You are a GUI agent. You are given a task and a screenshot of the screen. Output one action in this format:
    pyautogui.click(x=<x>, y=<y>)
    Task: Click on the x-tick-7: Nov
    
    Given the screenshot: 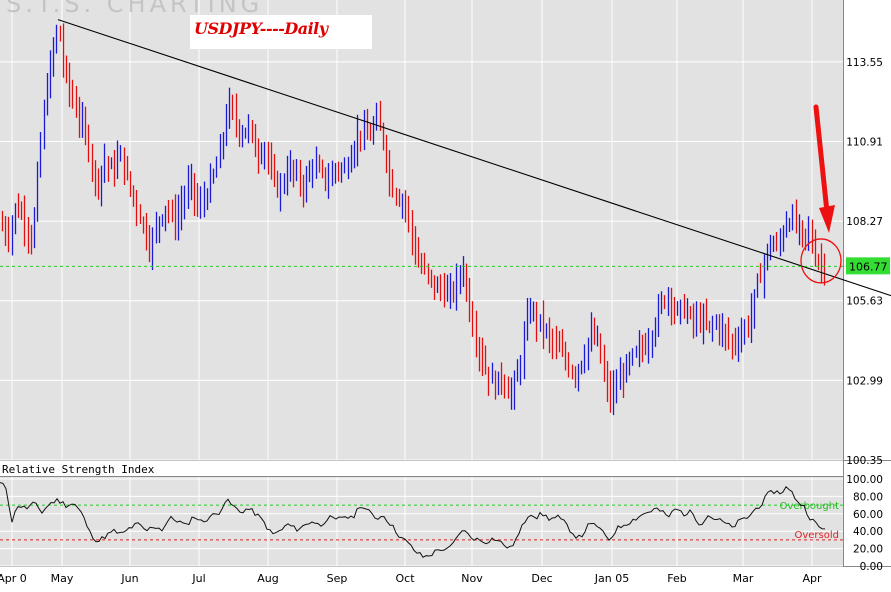 What is the action you would take?
    pyautogui.click(x=472, y=578)
    